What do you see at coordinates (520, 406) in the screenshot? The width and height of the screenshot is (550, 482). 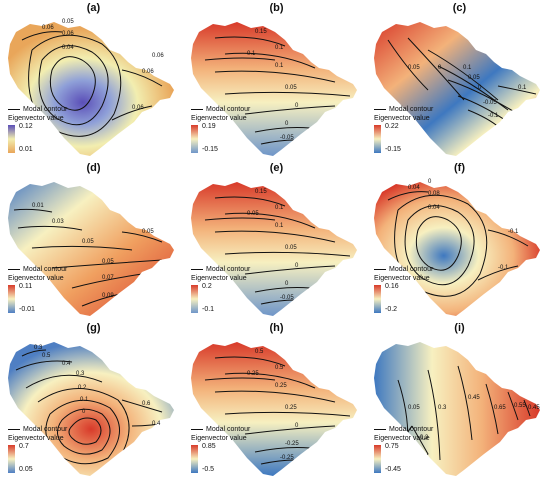 I see `contour-label: 0.55` at bounding box center [520, 406].